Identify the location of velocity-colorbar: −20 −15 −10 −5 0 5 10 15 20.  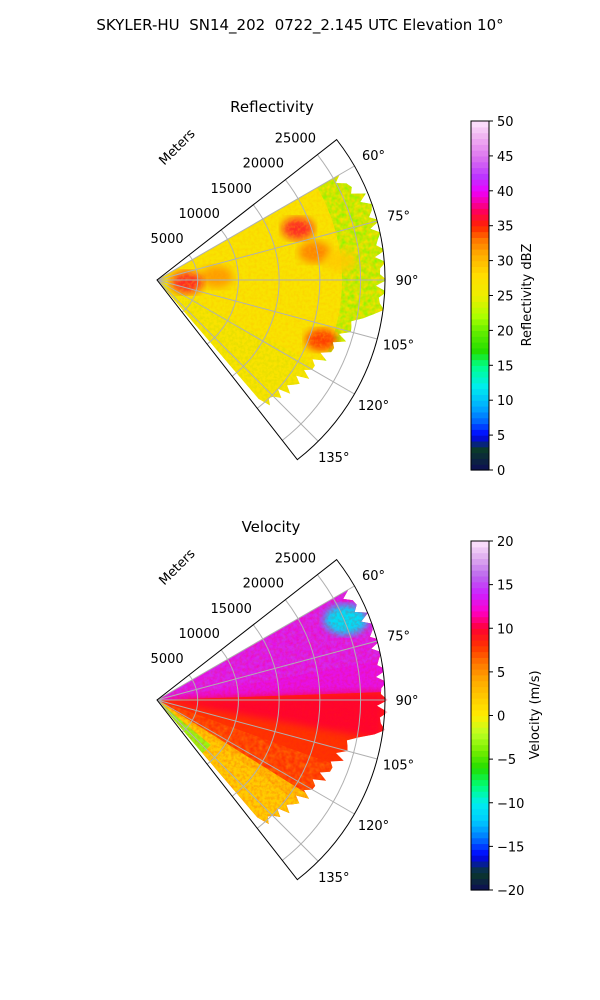
(497, 717).